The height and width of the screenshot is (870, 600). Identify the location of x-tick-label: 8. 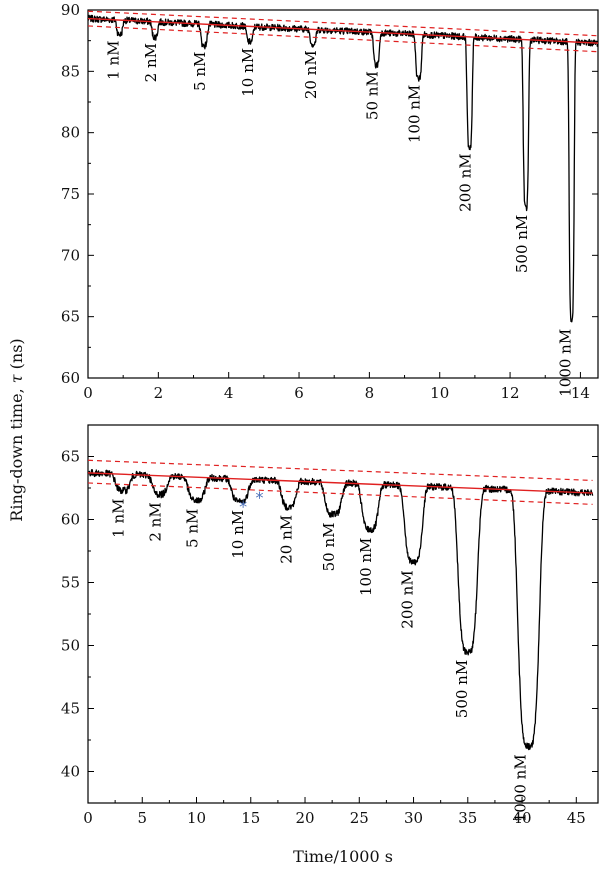
(370, 393).